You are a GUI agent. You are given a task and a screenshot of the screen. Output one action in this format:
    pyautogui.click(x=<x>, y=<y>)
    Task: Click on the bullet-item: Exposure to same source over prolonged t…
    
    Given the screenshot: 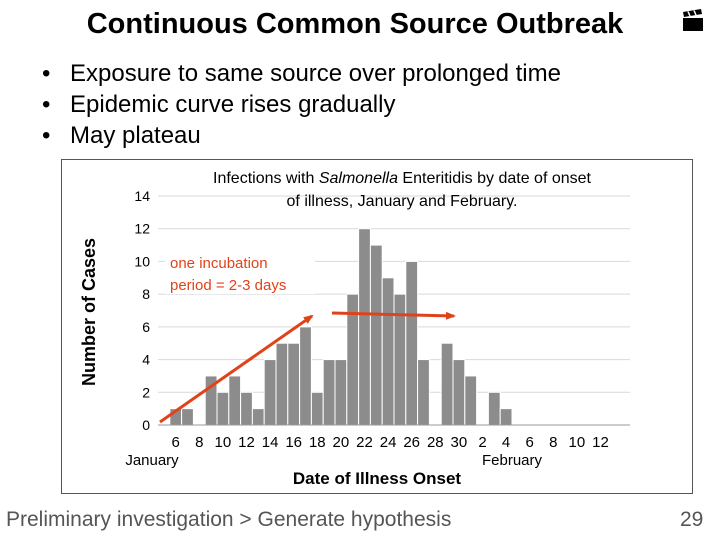 What is the action you would take?
    pyautogui.click(x=300, y=73)
    